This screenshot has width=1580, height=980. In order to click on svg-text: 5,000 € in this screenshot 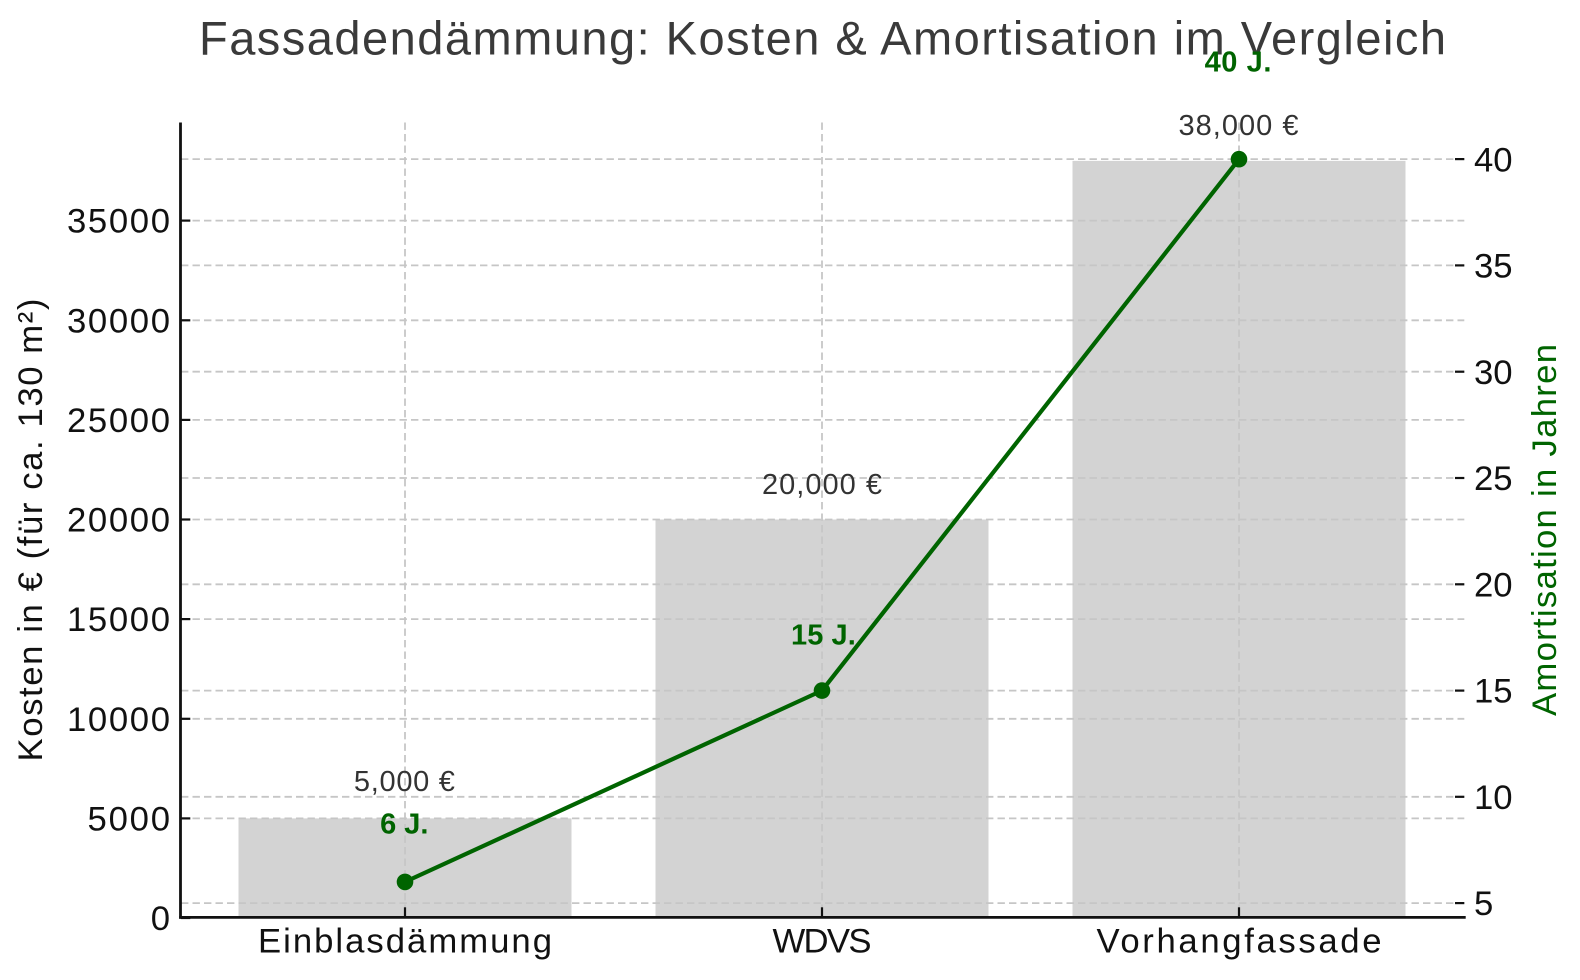, I will do `click(404, 782)`.